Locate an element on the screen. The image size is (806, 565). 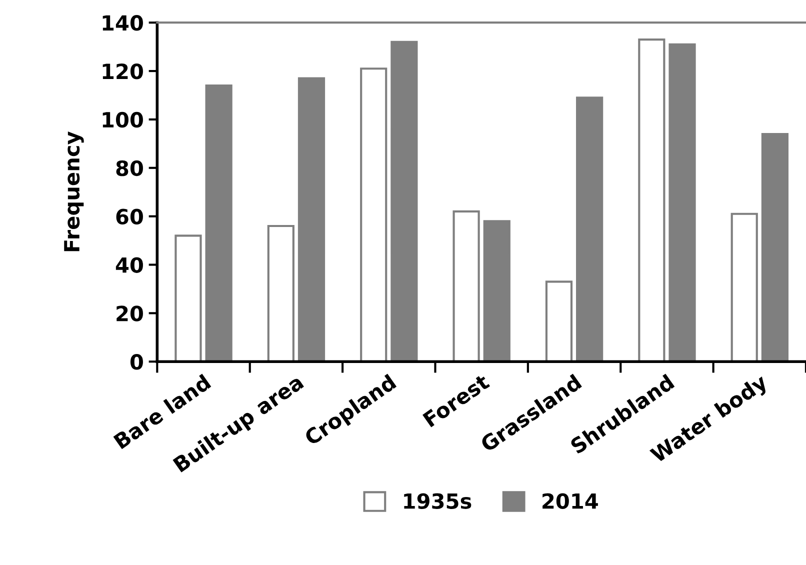
y-tick-label: 120 is located at coordinates (122, 71).